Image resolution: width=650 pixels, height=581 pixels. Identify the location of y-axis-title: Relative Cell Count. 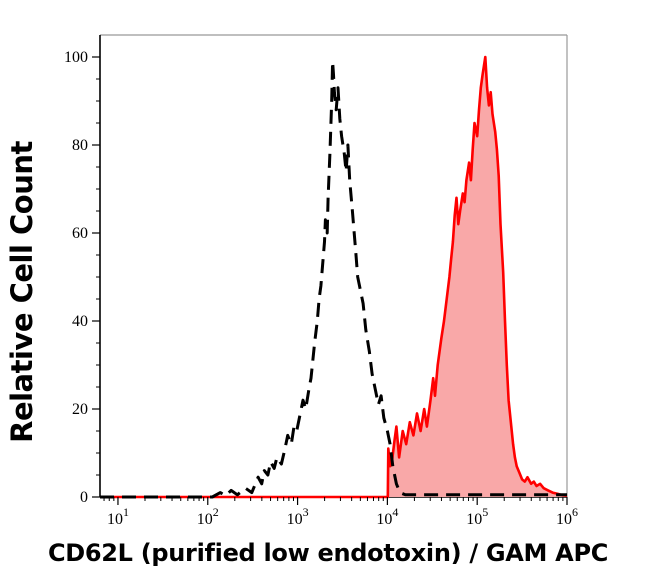
(22, 292).